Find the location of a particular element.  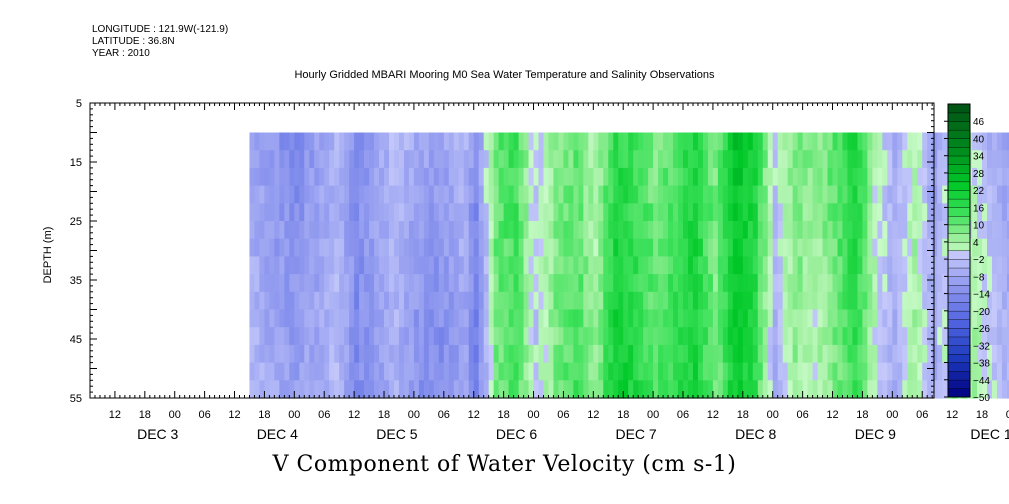

x-hour-label: 12 is located at coordinates (474, 415).